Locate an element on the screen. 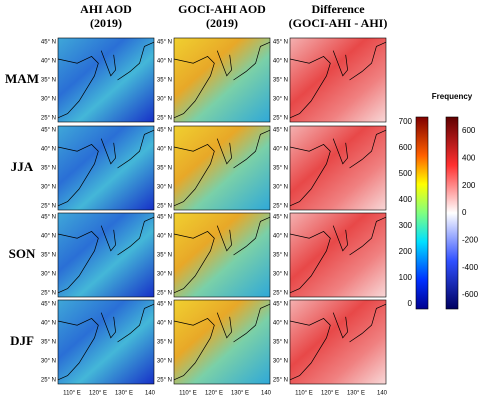  row-label: JJA is located at coordinates (22, 166).